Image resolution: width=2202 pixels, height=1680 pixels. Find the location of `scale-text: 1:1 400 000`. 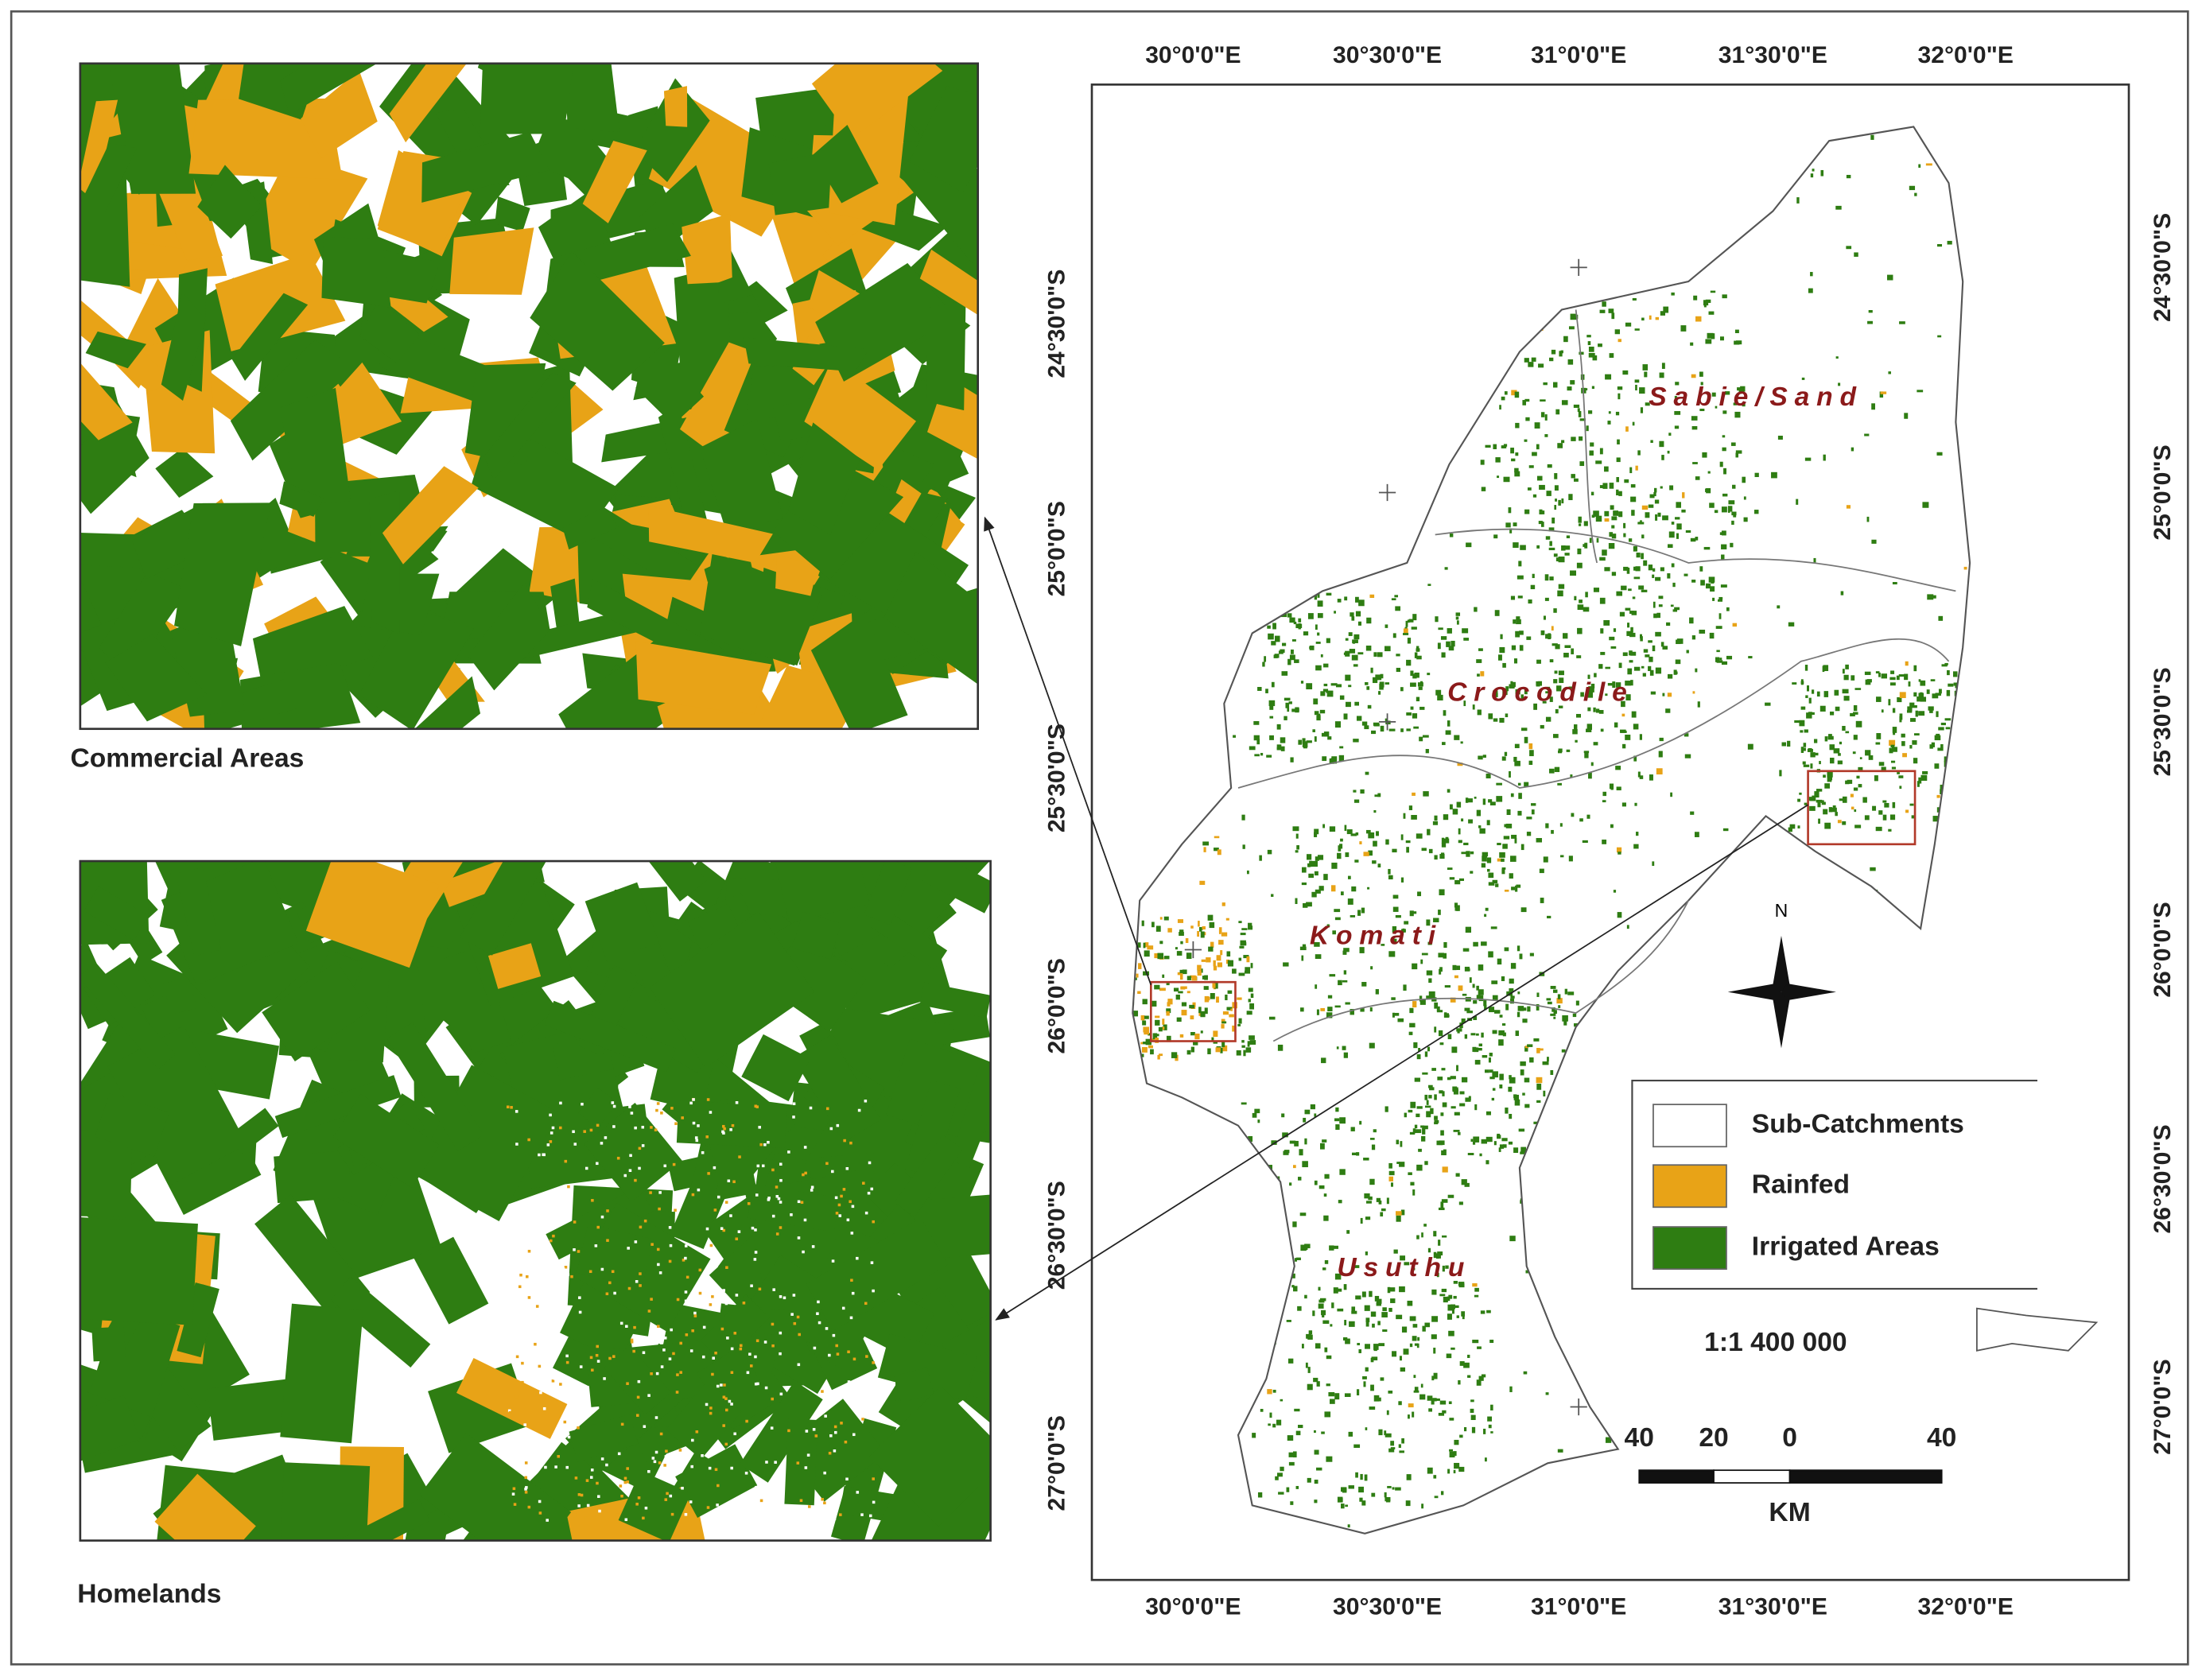

scale-text: 1:1 400 000 is located at coordinates (1775, 1342).